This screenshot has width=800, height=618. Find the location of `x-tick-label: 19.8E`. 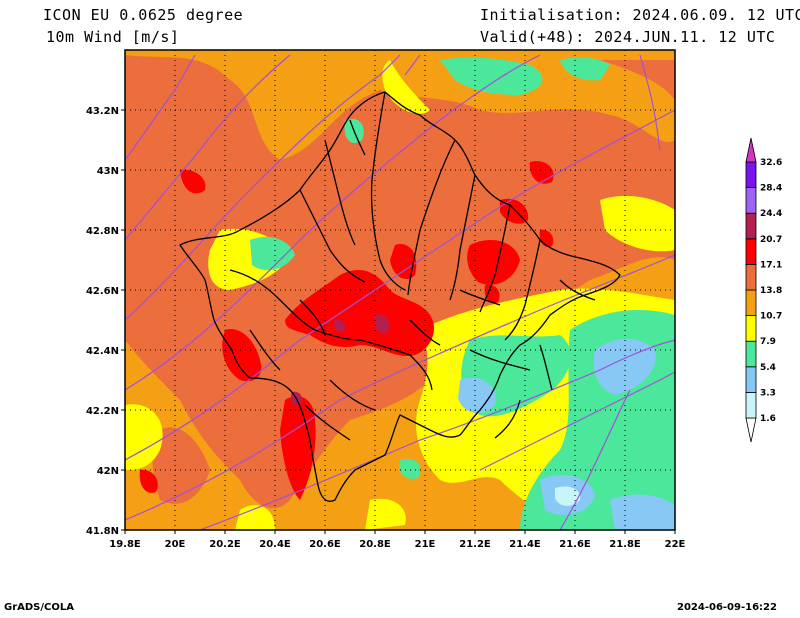

x-tick-label: 19.8E is located at coordinates (125, 544).